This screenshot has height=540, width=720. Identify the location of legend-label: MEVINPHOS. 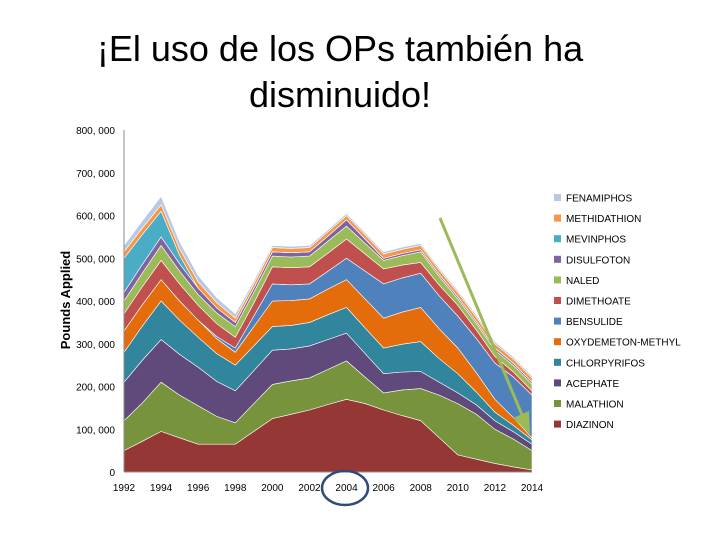
(596, 240).